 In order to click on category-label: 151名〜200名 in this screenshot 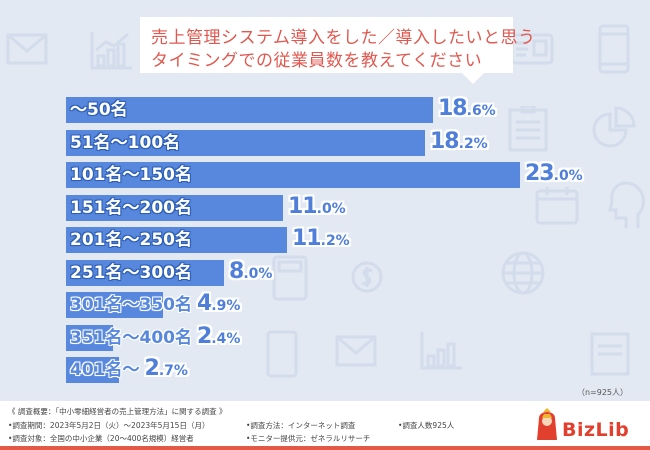, I will do `click(131, 208)`.